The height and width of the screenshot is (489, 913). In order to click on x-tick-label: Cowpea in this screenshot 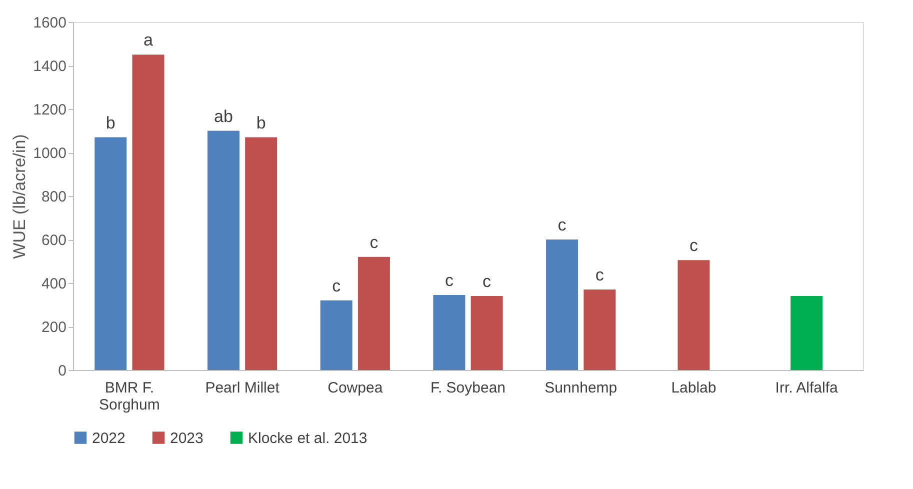, I will do `click(356, 388)`.